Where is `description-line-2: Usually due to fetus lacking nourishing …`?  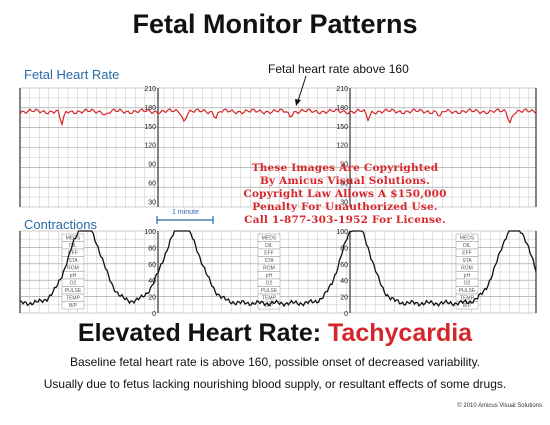
description-line-2: Usually due to fetus lacking nourishing … is located at coordinates (275, 384).